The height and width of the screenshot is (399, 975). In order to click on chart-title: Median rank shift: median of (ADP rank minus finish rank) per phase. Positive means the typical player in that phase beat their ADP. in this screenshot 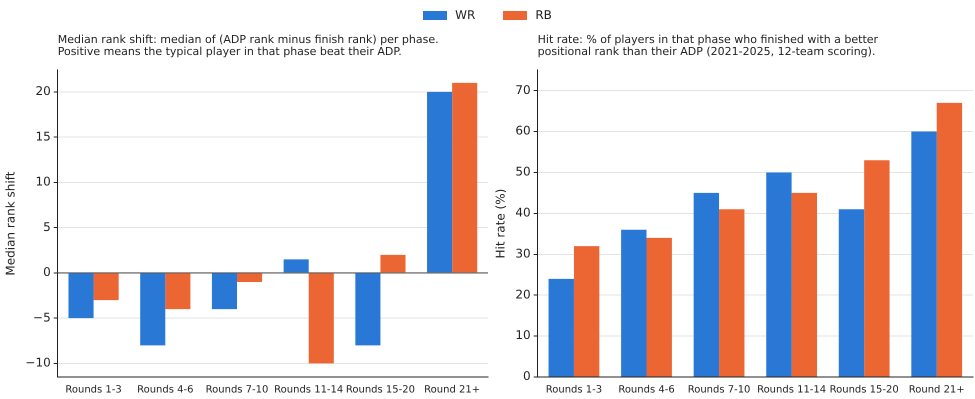, I will do `click(248, 45)`.